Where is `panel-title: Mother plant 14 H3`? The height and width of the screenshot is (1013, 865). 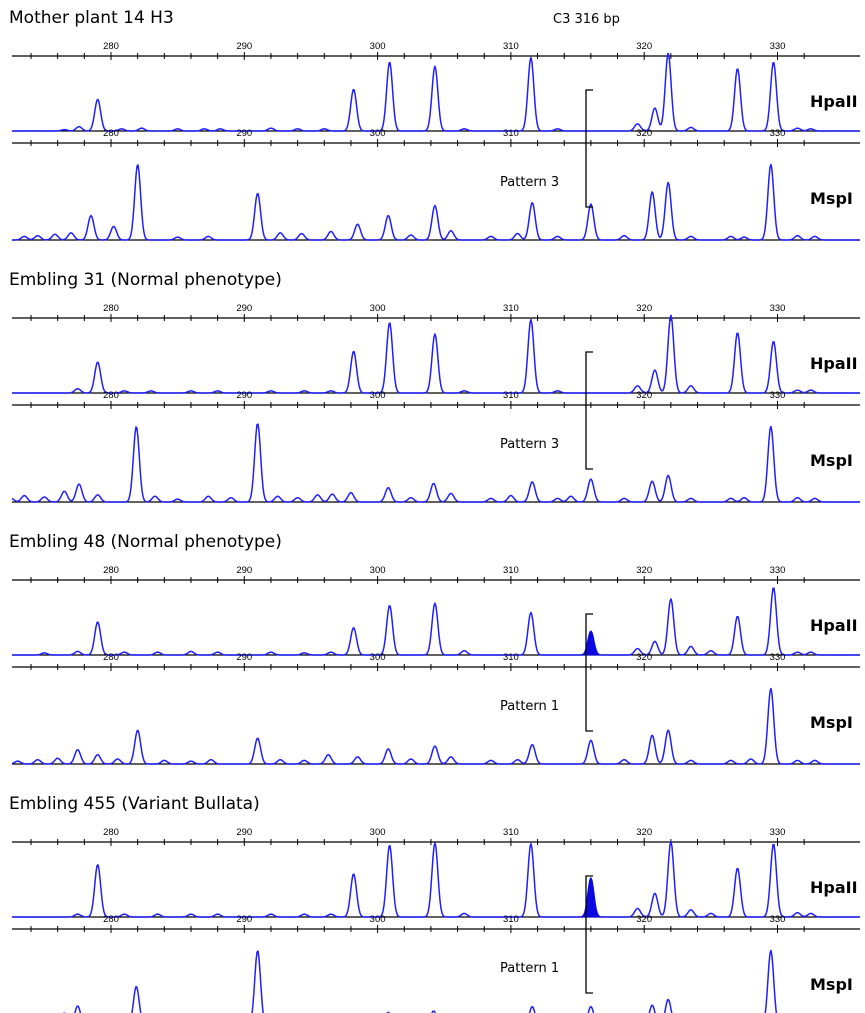
panel-title: Mother plant 14 H3 is located at coordinates (91, 18).